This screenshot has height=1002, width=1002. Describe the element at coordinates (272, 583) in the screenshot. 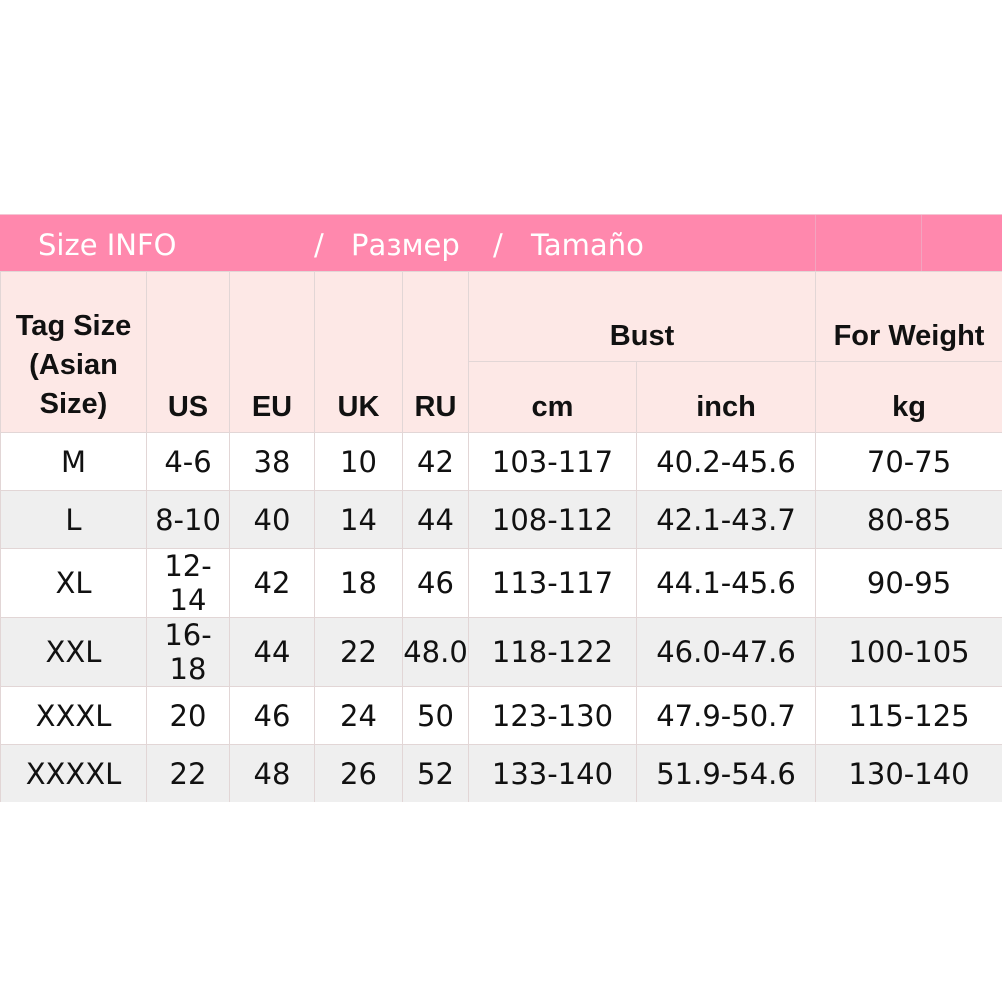

I see `cell-eu: 42` at that location.